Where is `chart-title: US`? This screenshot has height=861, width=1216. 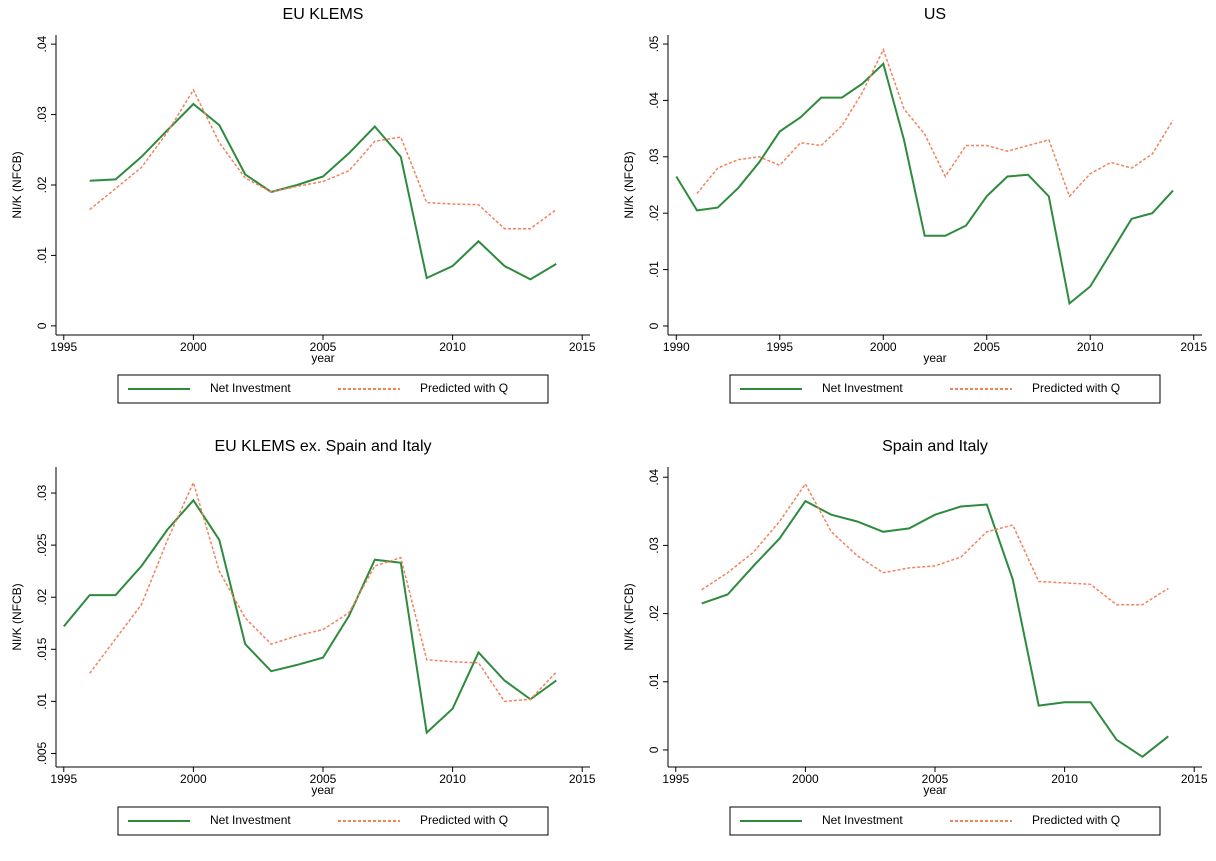 chart-title: US is located at coordinates (935, 14).